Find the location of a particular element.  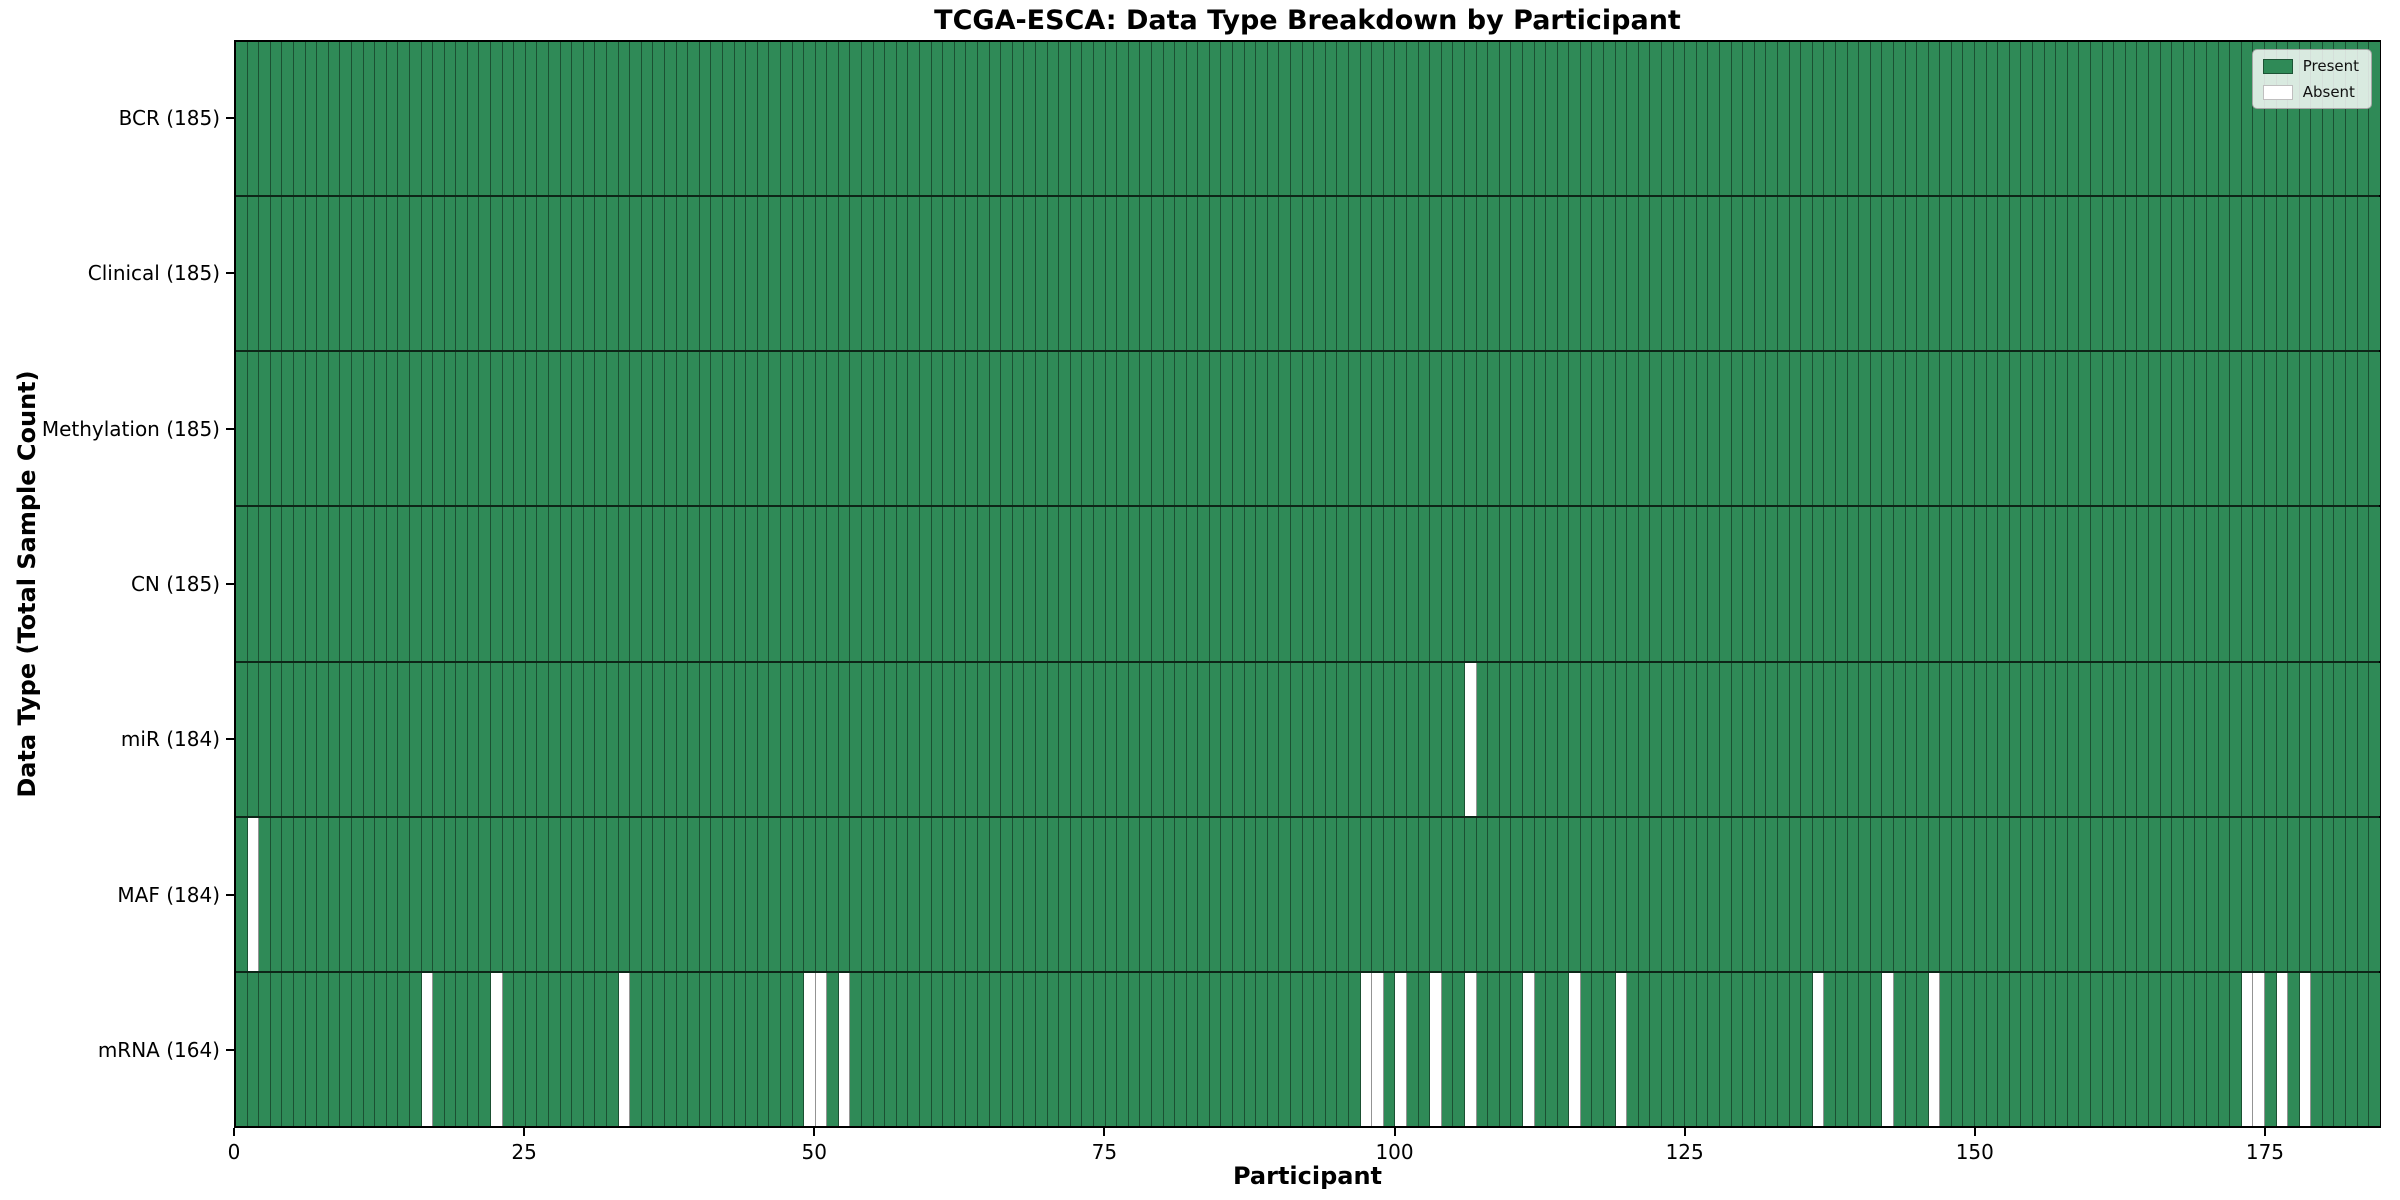

x-tick-mark is located at coordinates (1684, 1132).